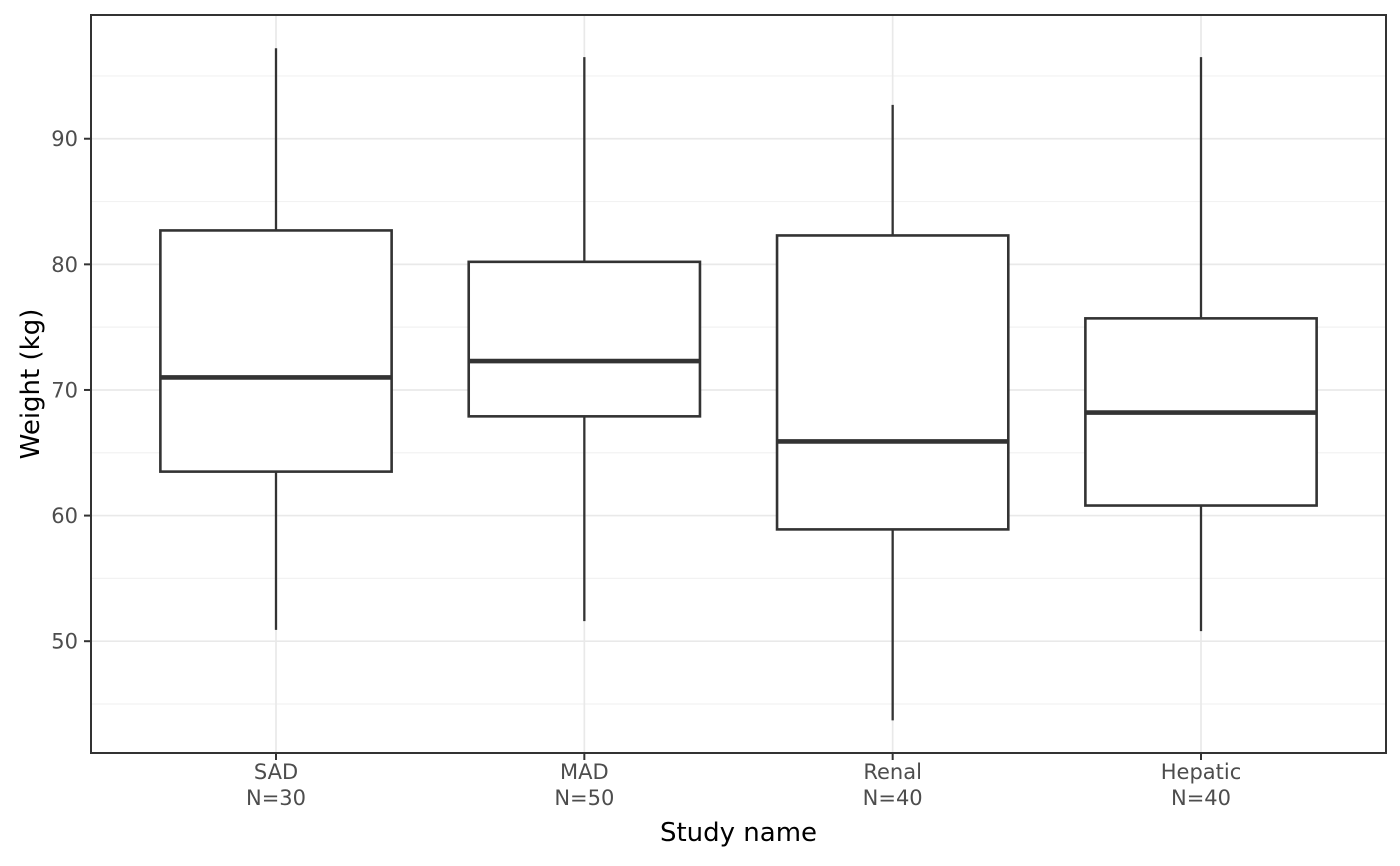 Image resolution: width=1400 pixels, height=866 pixels. I want to click on y-tick-label: 90, so click(64, 139).